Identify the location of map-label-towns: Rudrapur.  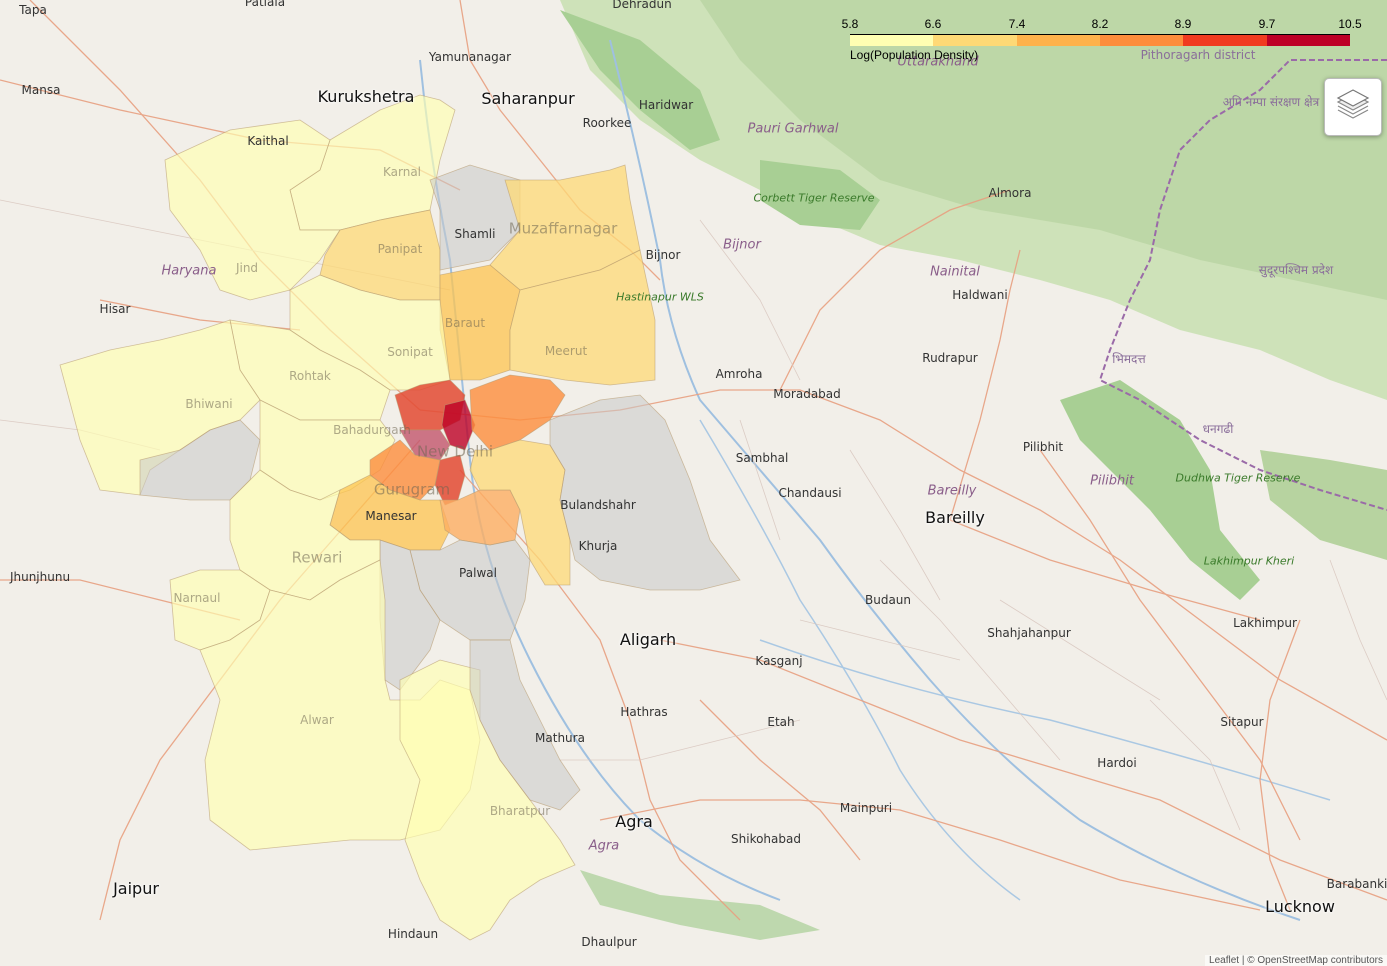
(950, 358).